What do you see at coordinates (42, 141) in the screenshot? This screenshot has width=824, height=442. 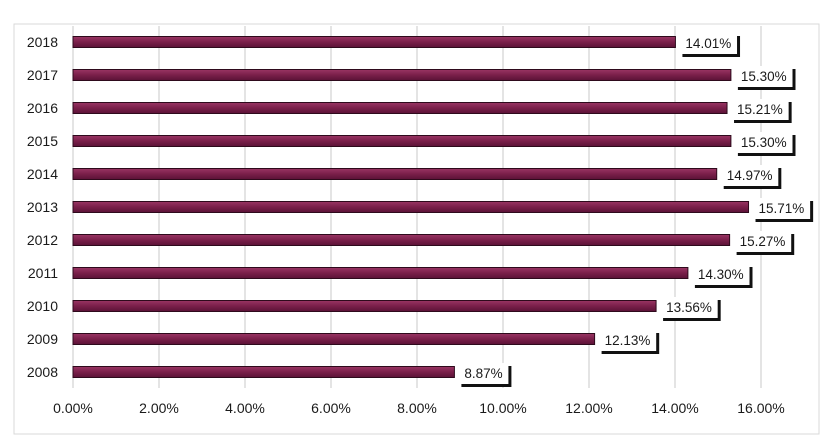 I see `y-category-label: 2015` at bounding box center [42, 141].